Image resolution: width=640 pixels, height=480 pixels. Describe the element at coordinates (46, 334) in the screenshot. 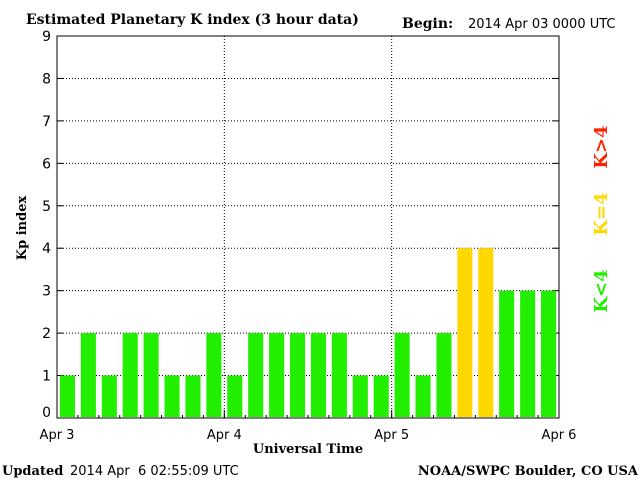

I see `y-tick-label: 2` at that location.